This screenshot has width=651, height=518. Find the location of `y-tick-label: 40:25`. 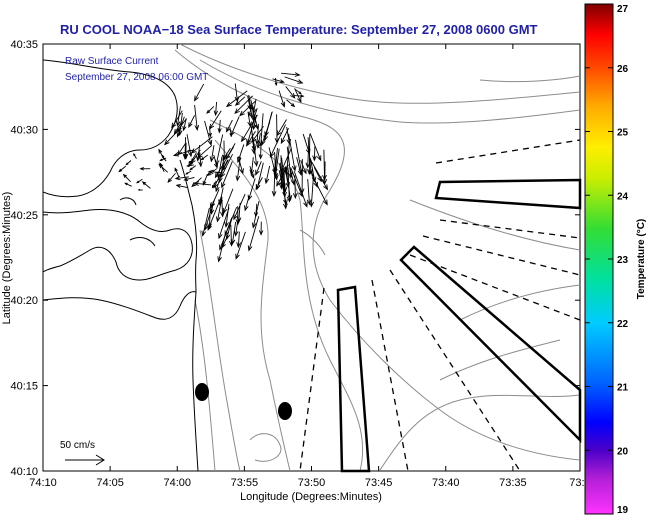

y-tick-label: 40:25 is located at coordinates (24, 216).